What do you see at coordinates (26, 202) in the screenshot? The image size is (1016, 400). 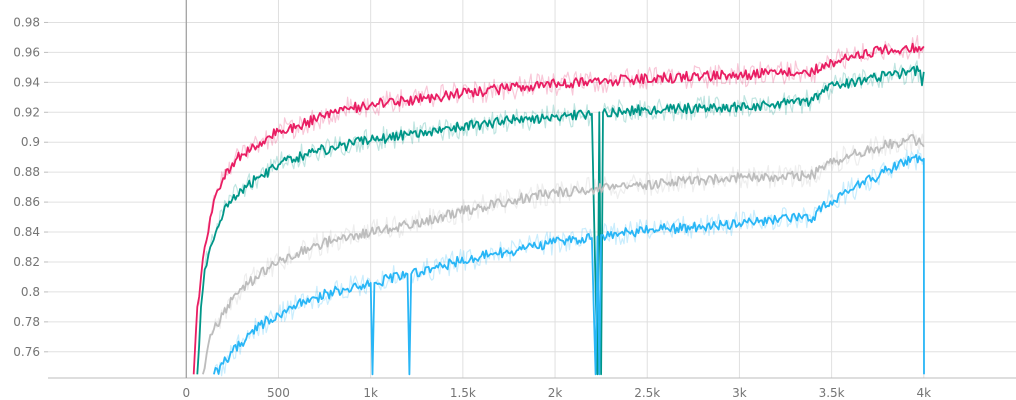 I see `y-tick-label: 0.86` at bounding box center [26, 202].